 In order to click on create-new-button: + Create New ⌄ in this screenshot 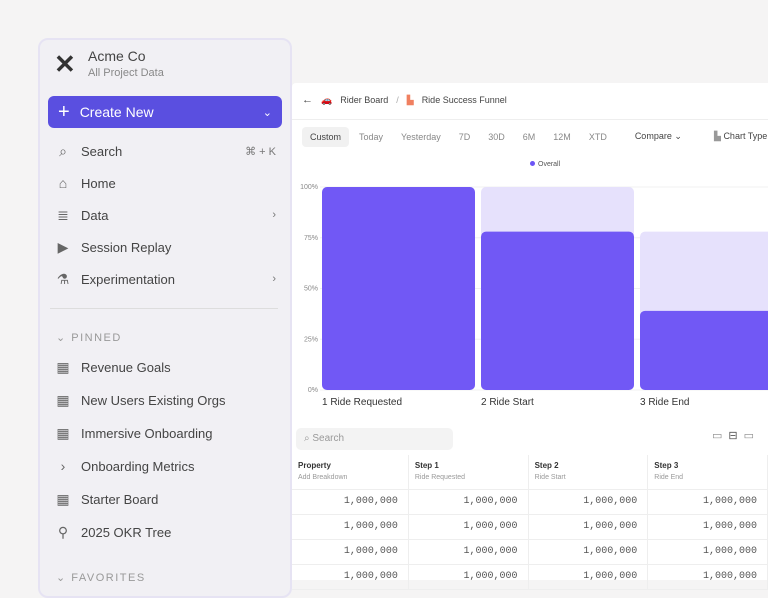, I will do `click(165, 112)`.